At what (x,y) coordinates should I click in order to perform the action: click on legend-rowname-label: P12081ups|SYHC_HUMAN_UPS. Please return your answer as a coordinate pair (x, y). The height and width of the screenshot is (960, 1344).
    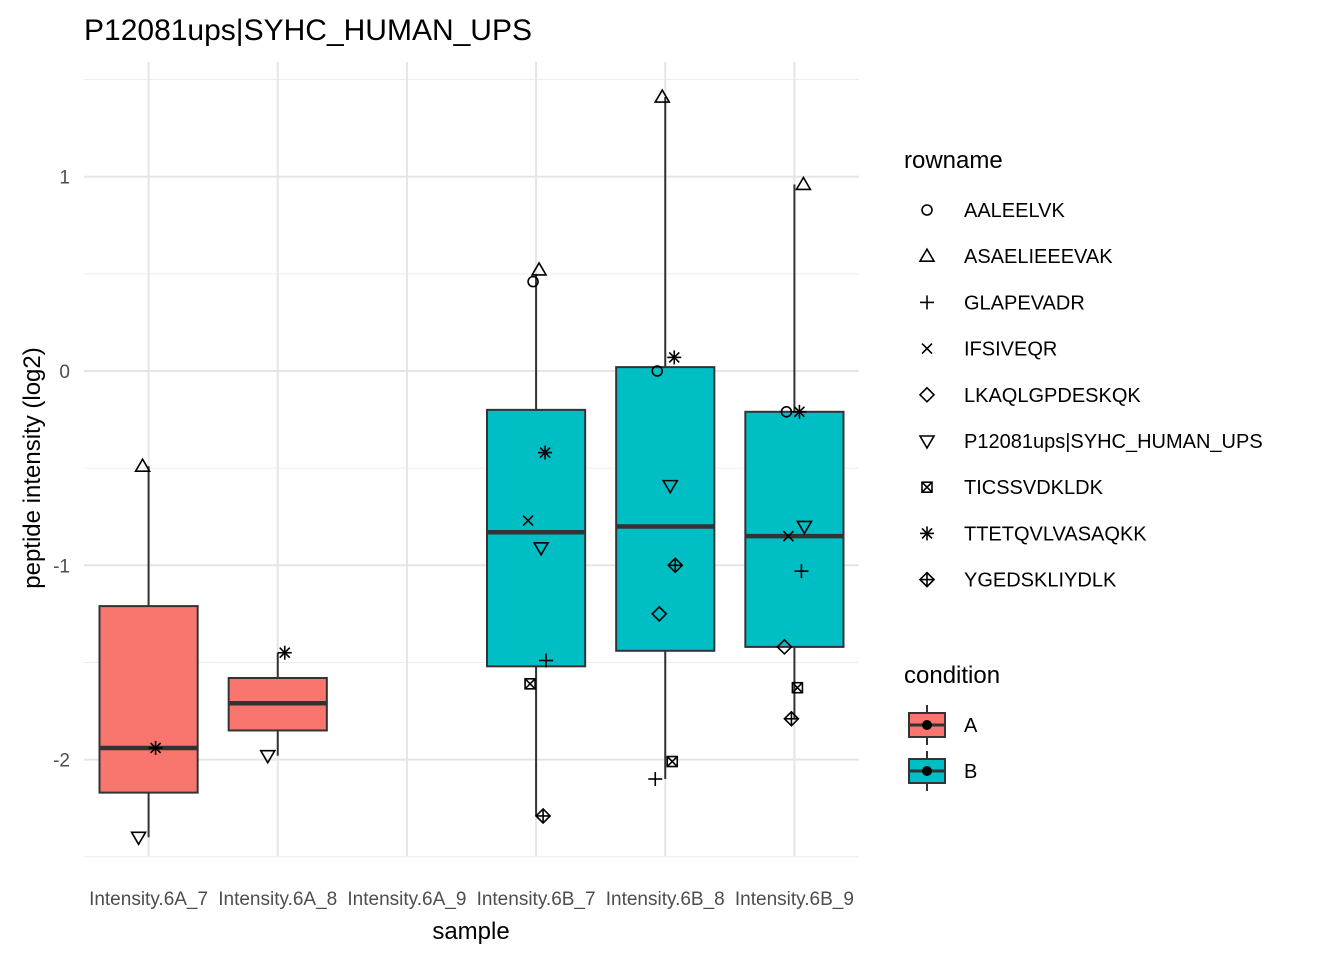
    Looking at the image, I should click on (1113, 442).